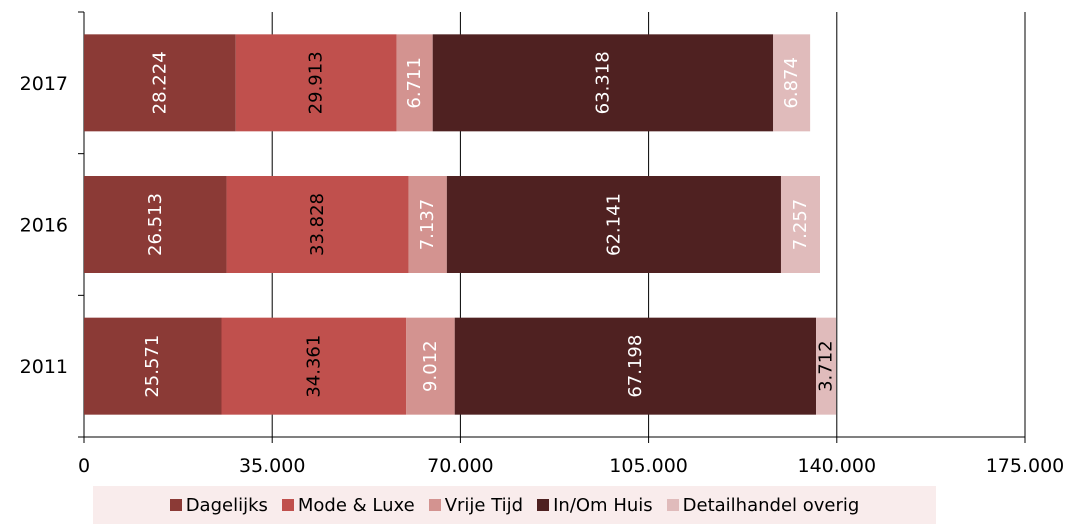  I want to click on legend-label: Vrije Tijd, so click(484, 505).